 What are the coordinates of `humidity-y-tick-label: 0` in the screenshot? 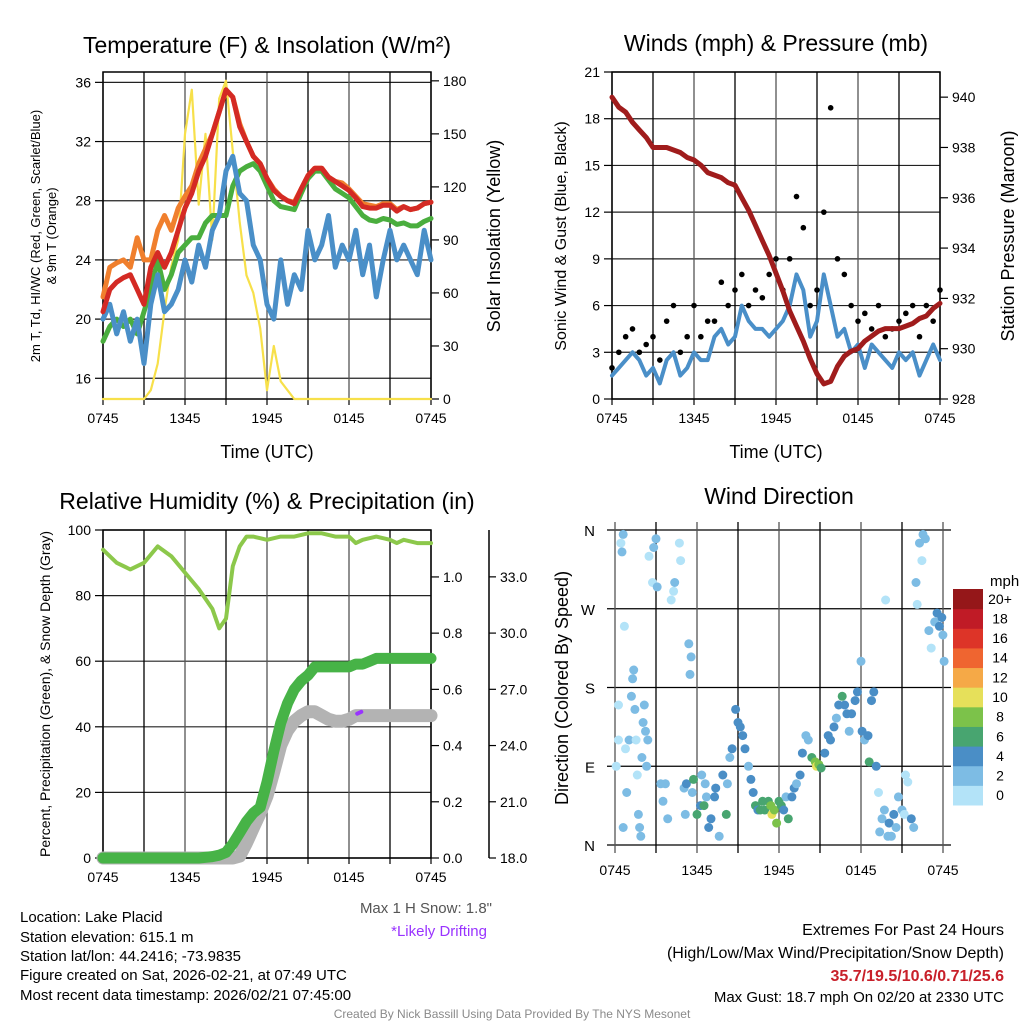 It's located at (87, 858).